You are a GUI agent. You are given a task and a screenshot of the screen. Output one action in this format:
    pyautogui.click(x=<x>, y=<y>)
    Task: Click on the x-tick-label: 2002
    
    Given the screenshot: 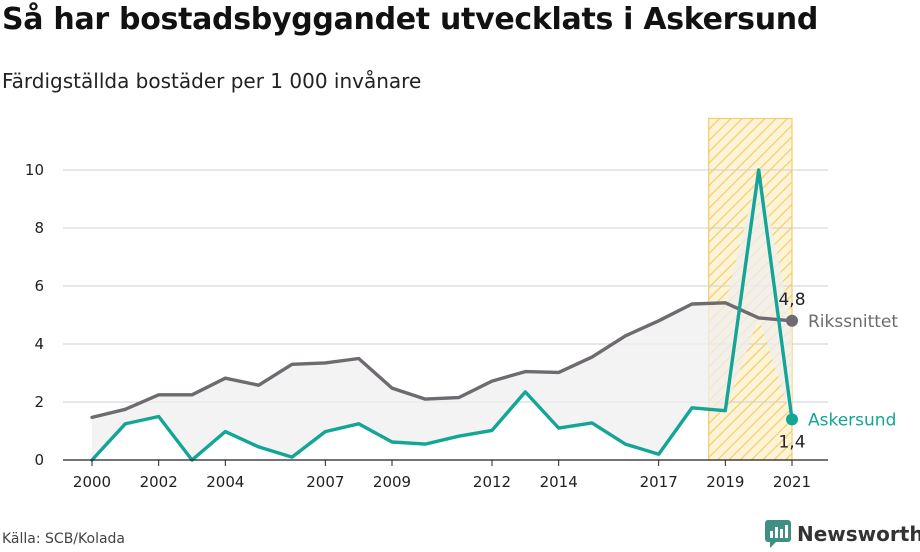 What is the action you would take?
    pyautogui.click(x=159, y=482)
    